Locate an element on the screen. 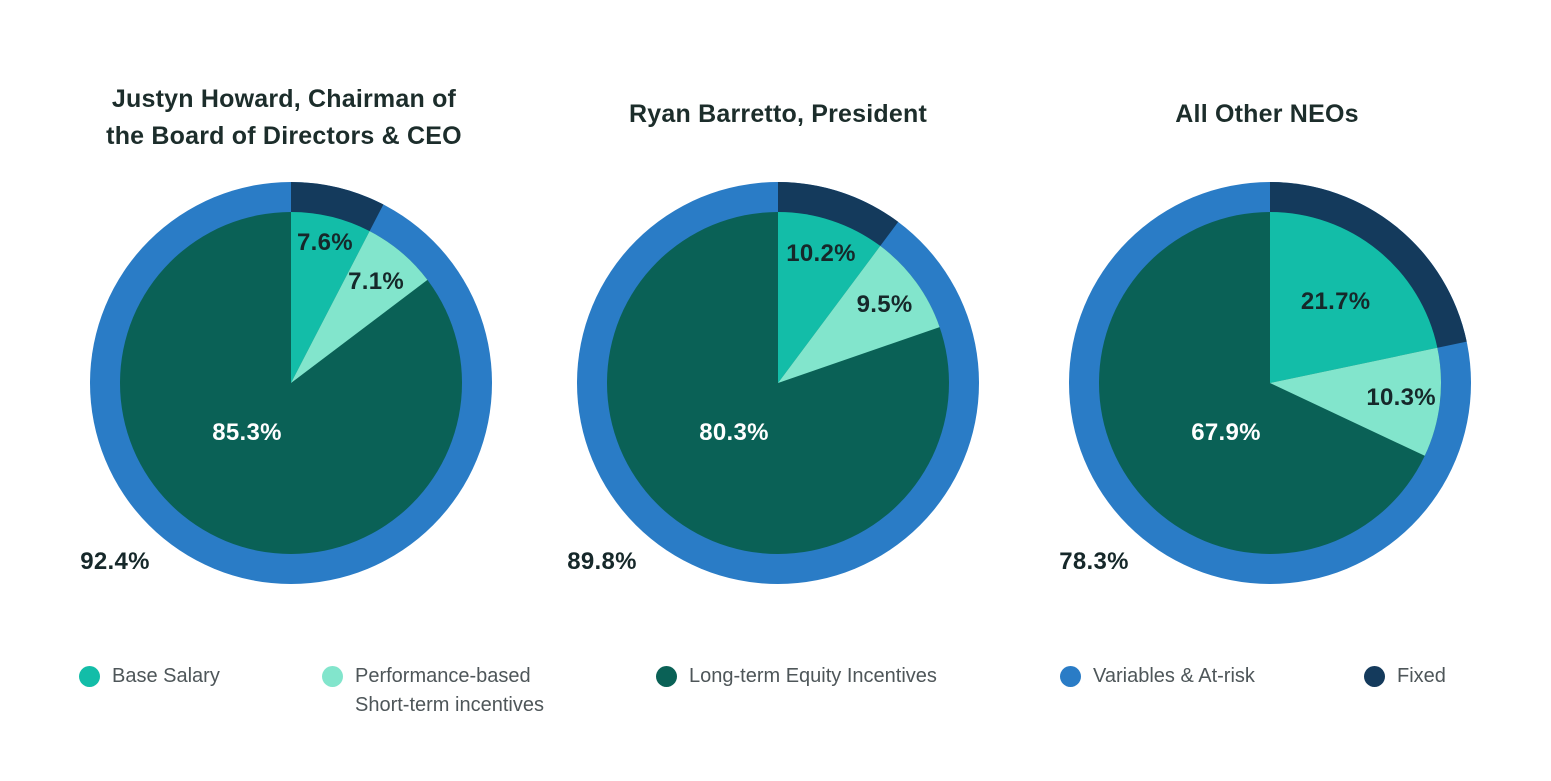 This screenshot has width=1551, height=781. legend-item-performance-based: Performance-based Short-term incentives is located at coordinates (433, 691).